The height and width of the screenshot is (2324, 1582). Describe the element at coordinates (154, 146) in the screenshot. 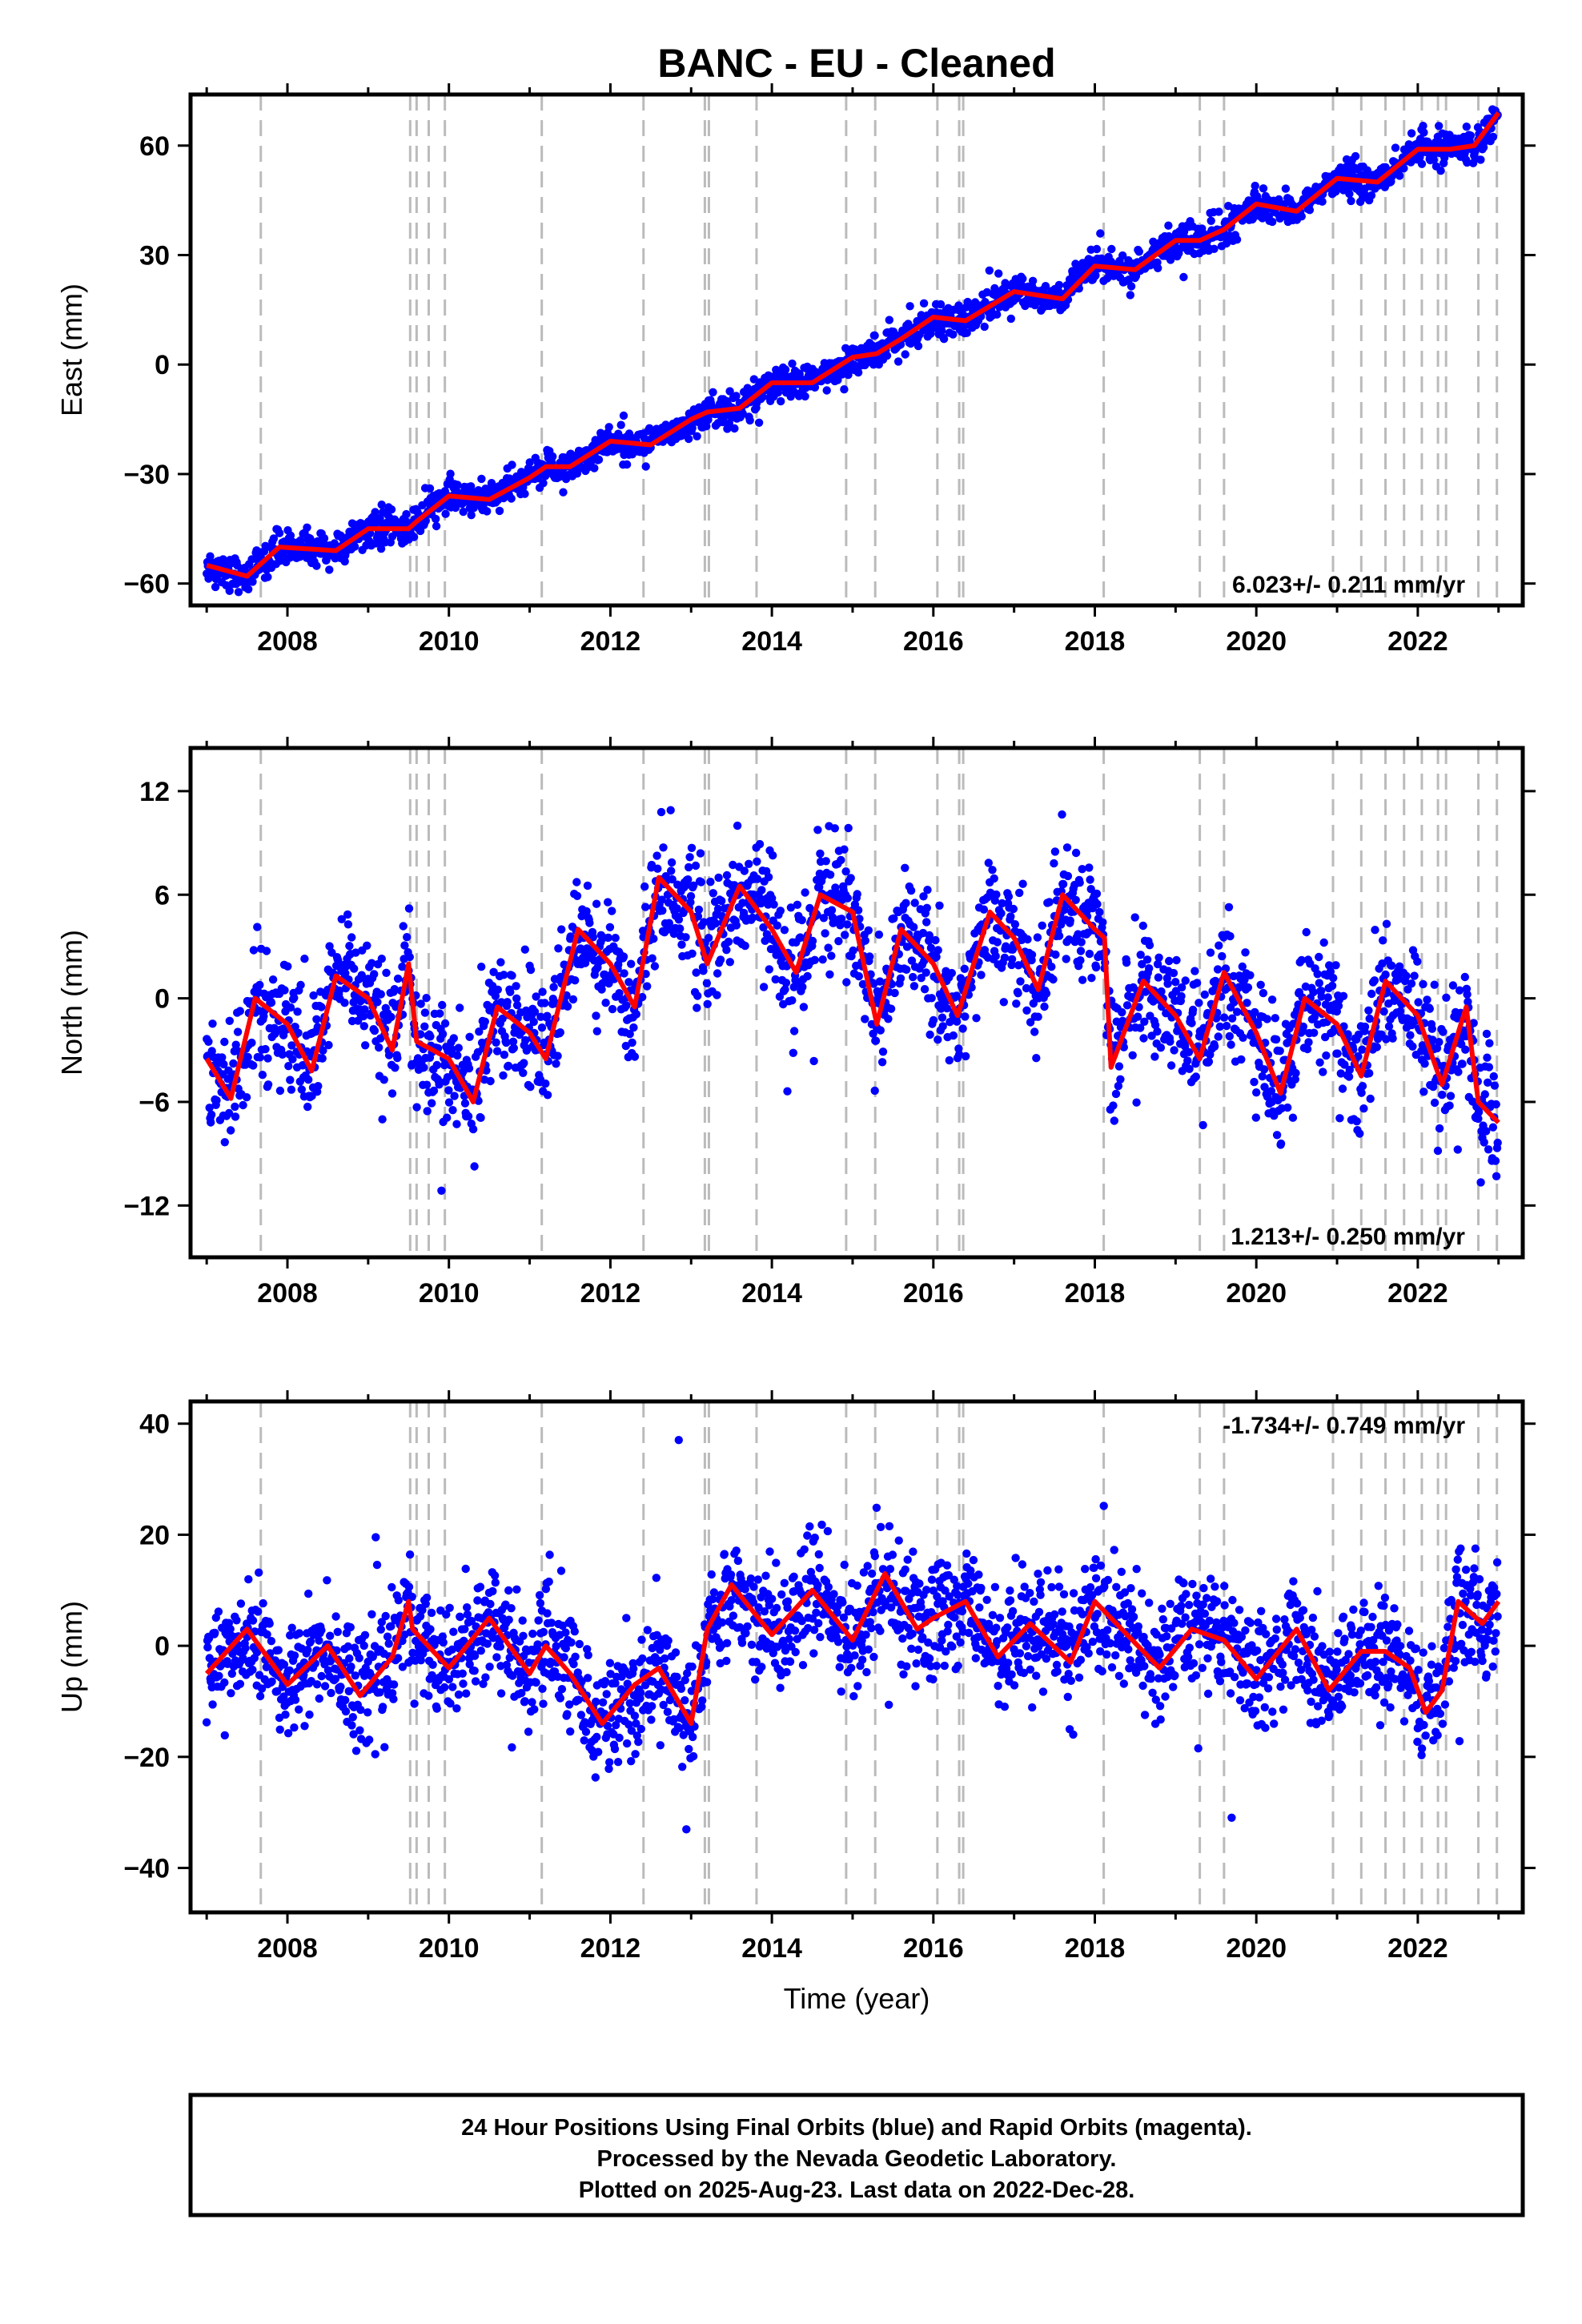

I see `y-tick-label: 60` at that location.